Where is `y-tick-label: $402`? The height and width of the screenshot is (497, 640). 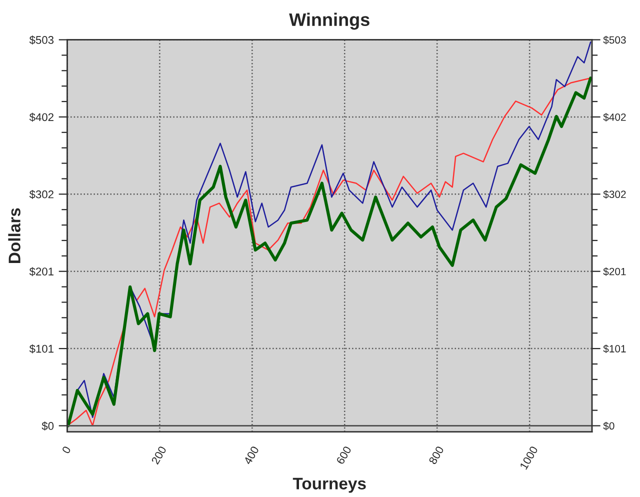 y-tick-label: $402 is located at coordinates (41, 117).